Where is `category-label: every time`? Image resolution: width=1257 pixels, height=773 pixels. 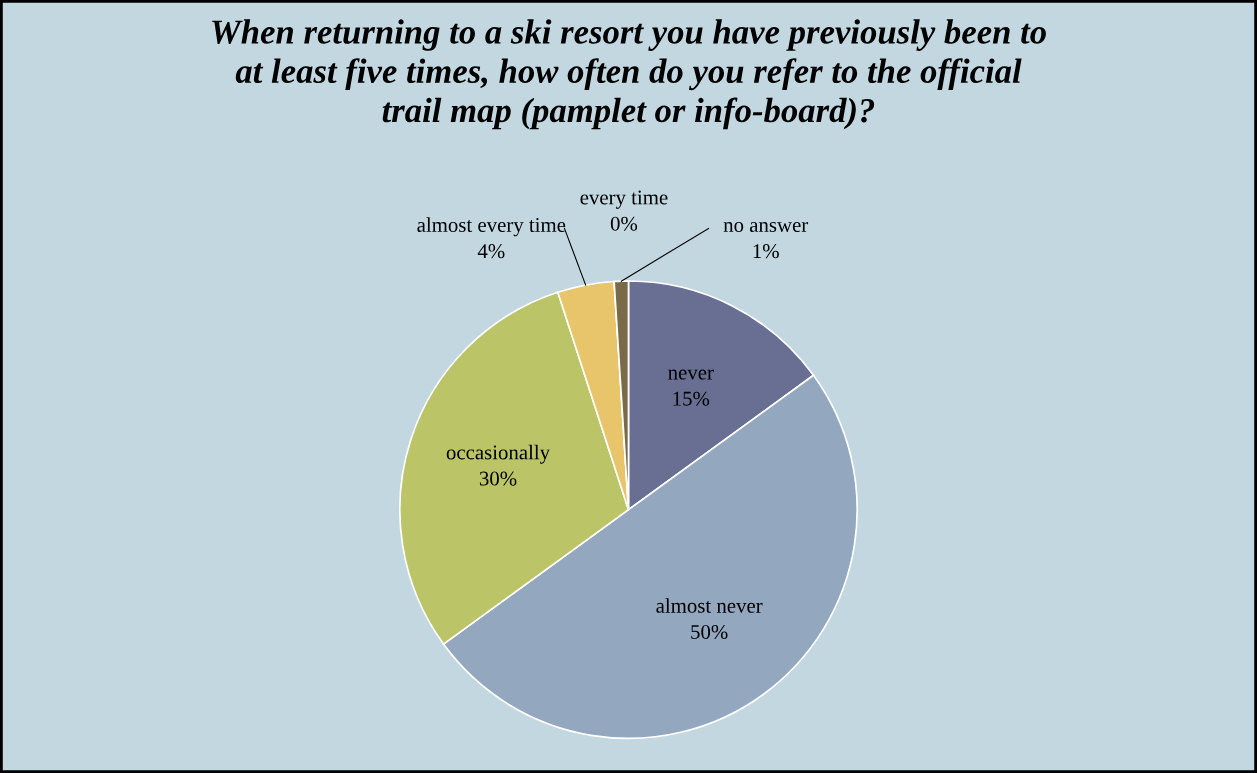
category-label: every time is located at coordinates (624, 199).